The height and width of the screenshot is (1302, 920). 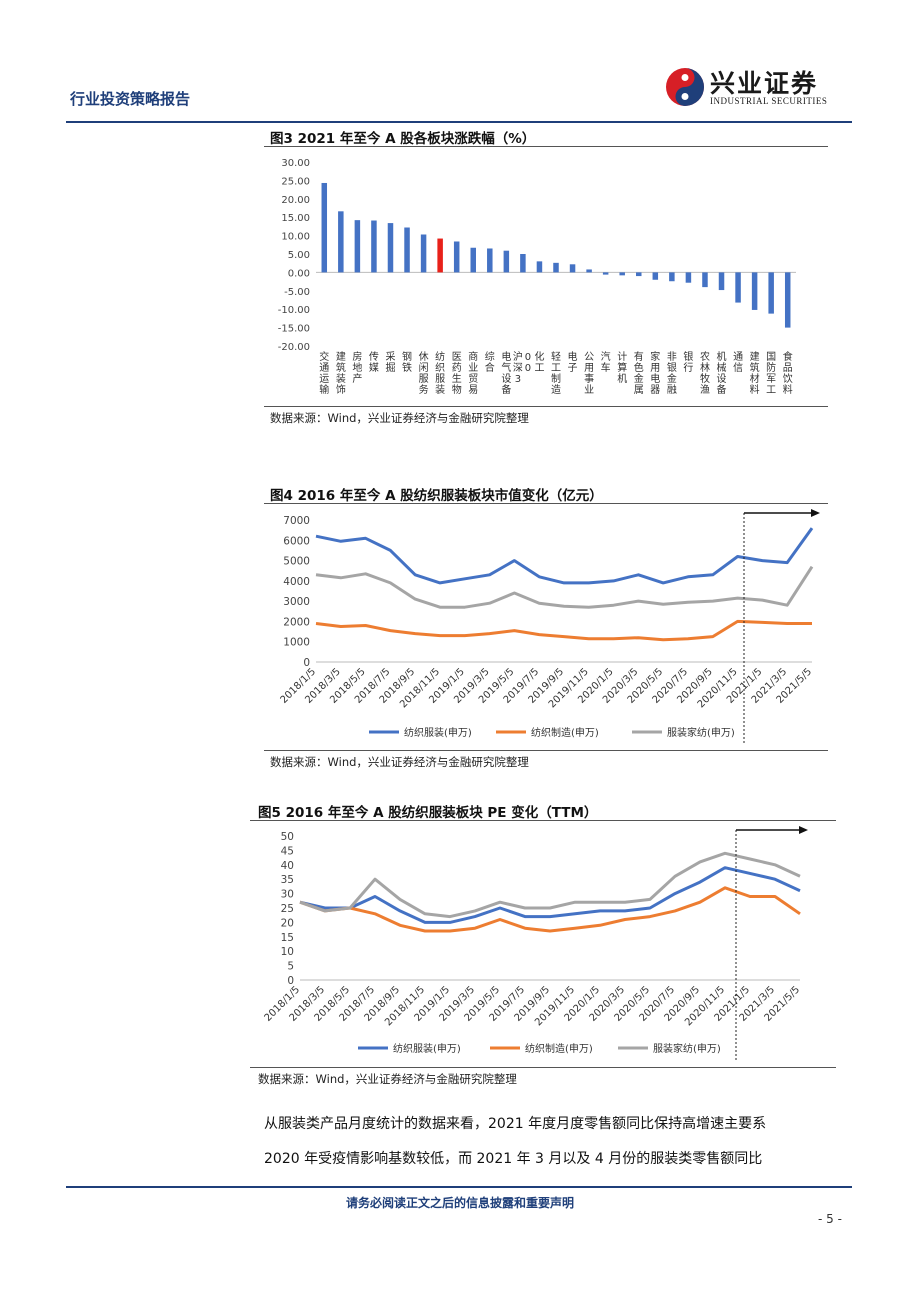 What do you see at coordinates (639, 373) in the screenshot?
I see `x-category-label: 有色金属` at bounding box center [639, 373].